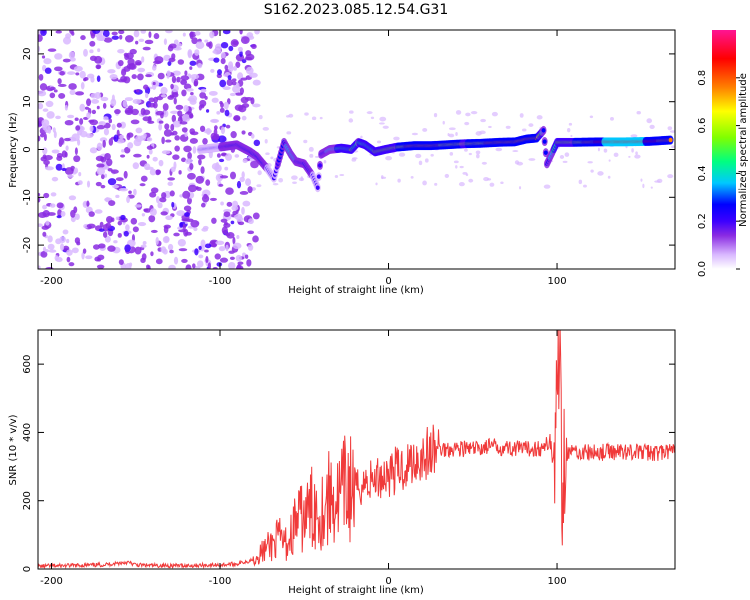 This screenshot has width=750, height=600. What do you see at coordinates (702, 269) in the screenshot?
I see `colorbar-tick-label: 0.0` at bounding box center [702, 269].